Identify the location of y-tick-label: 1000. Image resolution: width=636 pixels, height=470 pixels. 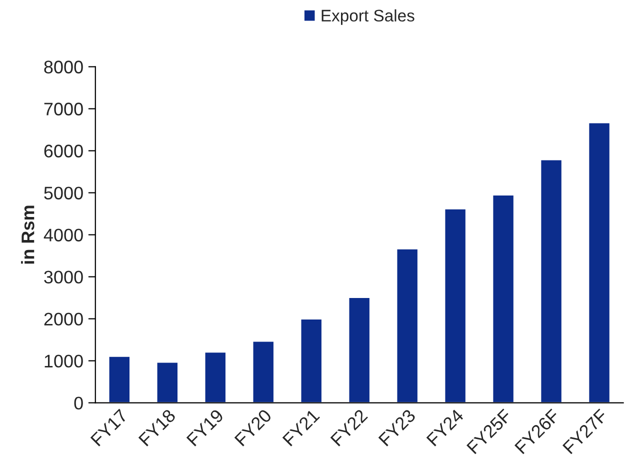
(63, 361).